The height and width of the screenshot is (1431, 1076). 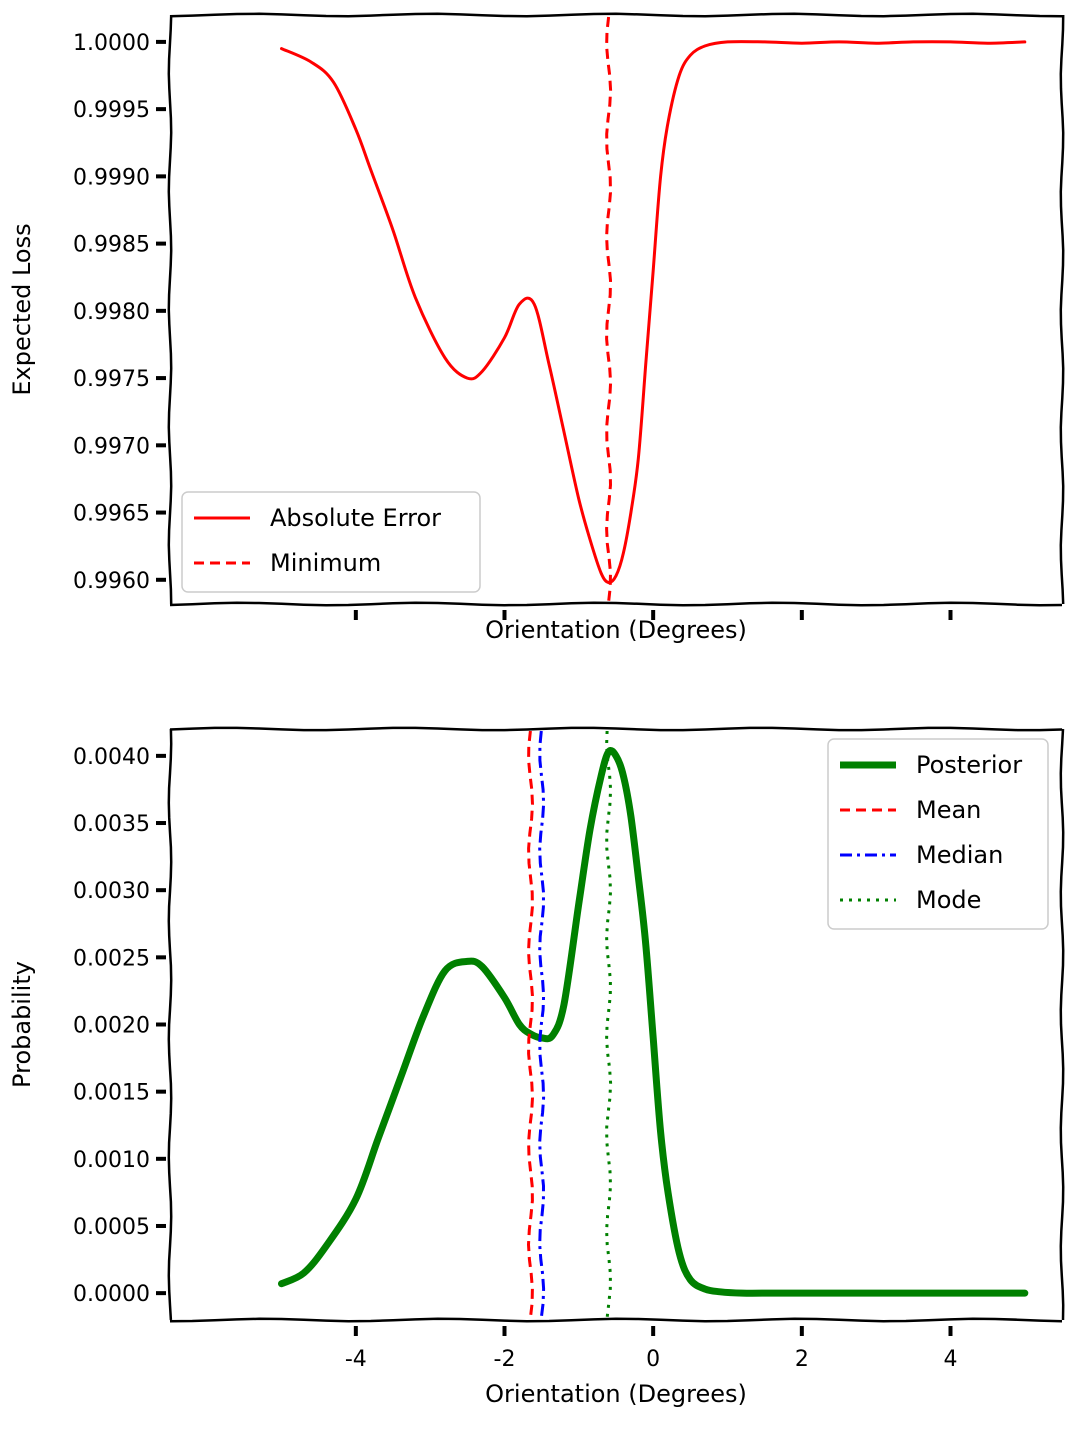 What do you see at coordinates (111, 1294) in the screenshot?
I see `y-tick-label: 0.0000` at bounding box center [111, 1294].